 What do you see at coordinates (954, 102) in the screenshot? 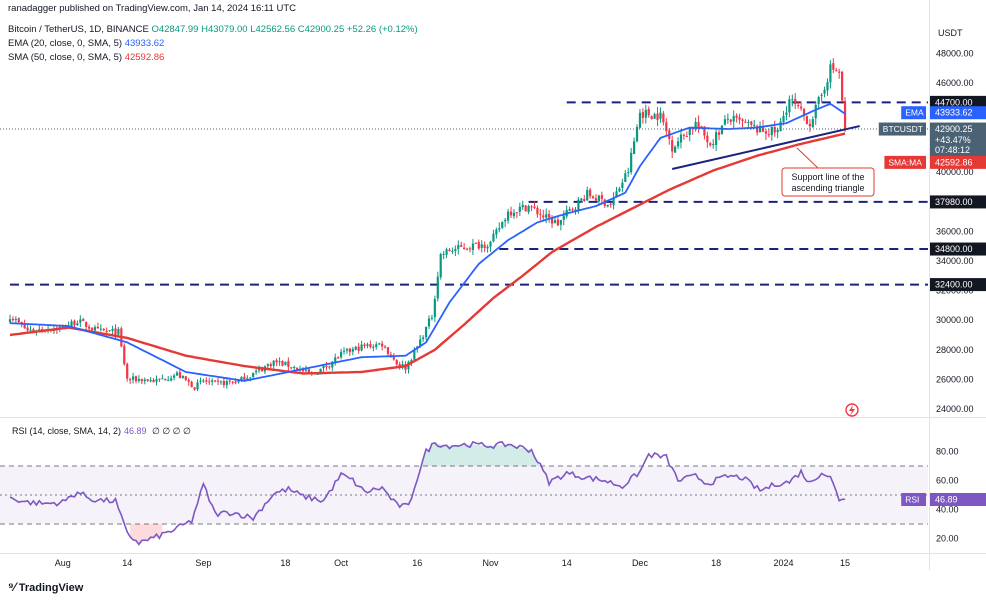
I see `level-tag-label: 44700.00` at bounding box center [954, 102].